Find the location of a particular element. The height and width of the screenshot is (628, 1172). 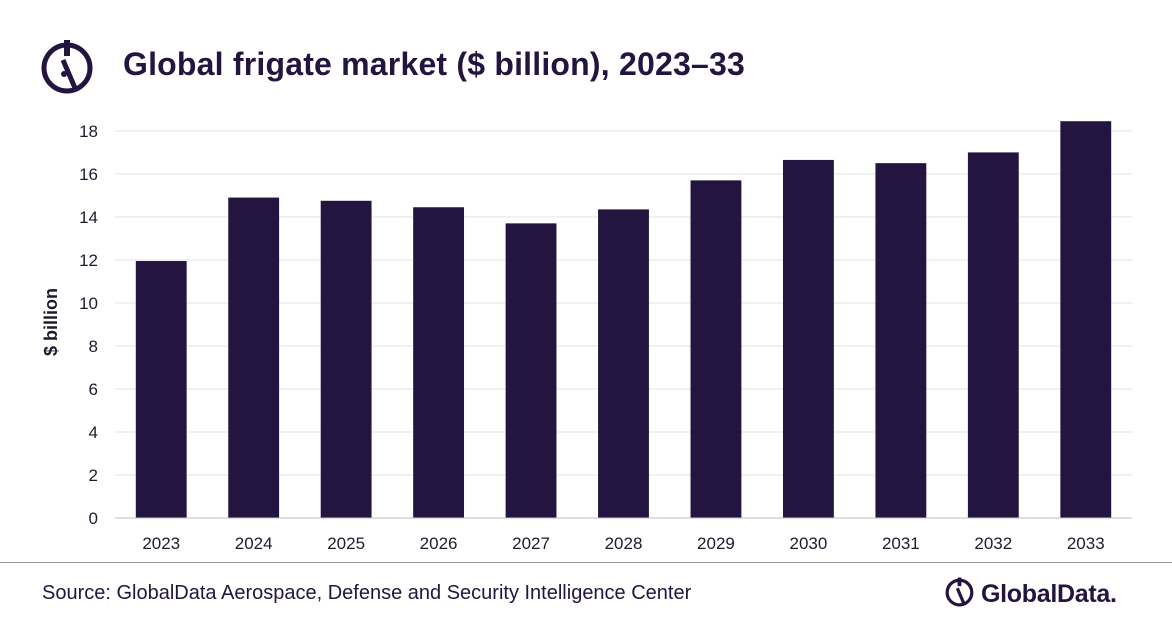

globaldata-logo-icon is located at coordinates (68, 67).